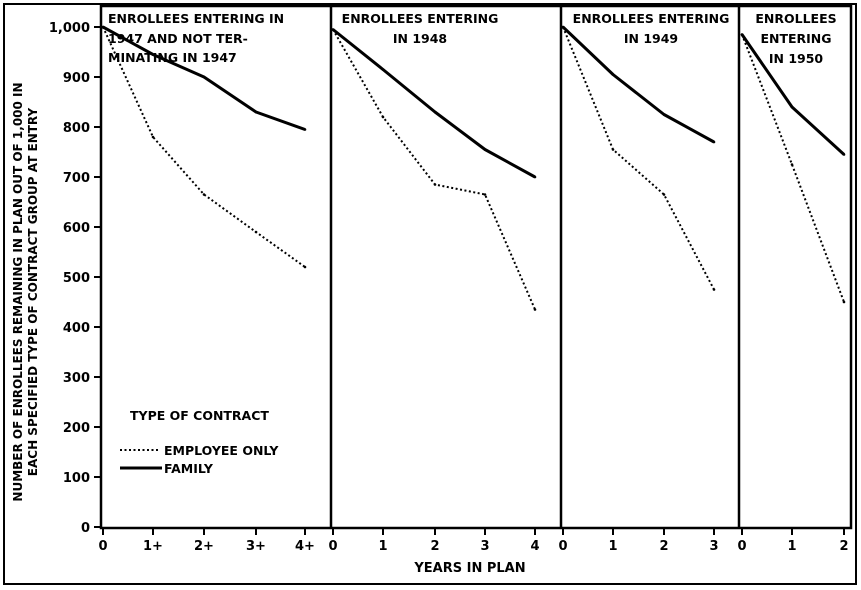  What do you see at coordinates (153, 546) in the screenshot?
I see `x-tick-label: 1+` at bounding box center [153, 546].